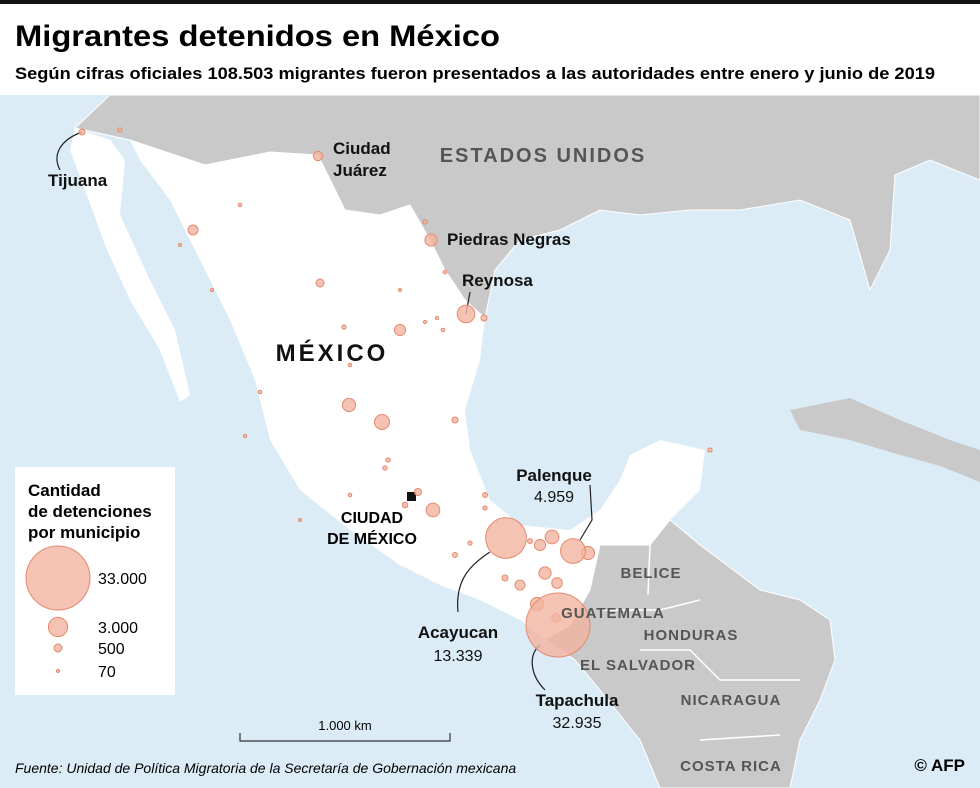  Describe the element at coordinates (638, 665) in the screenshot. I see `country-label: EL SALVADOR` at that location.